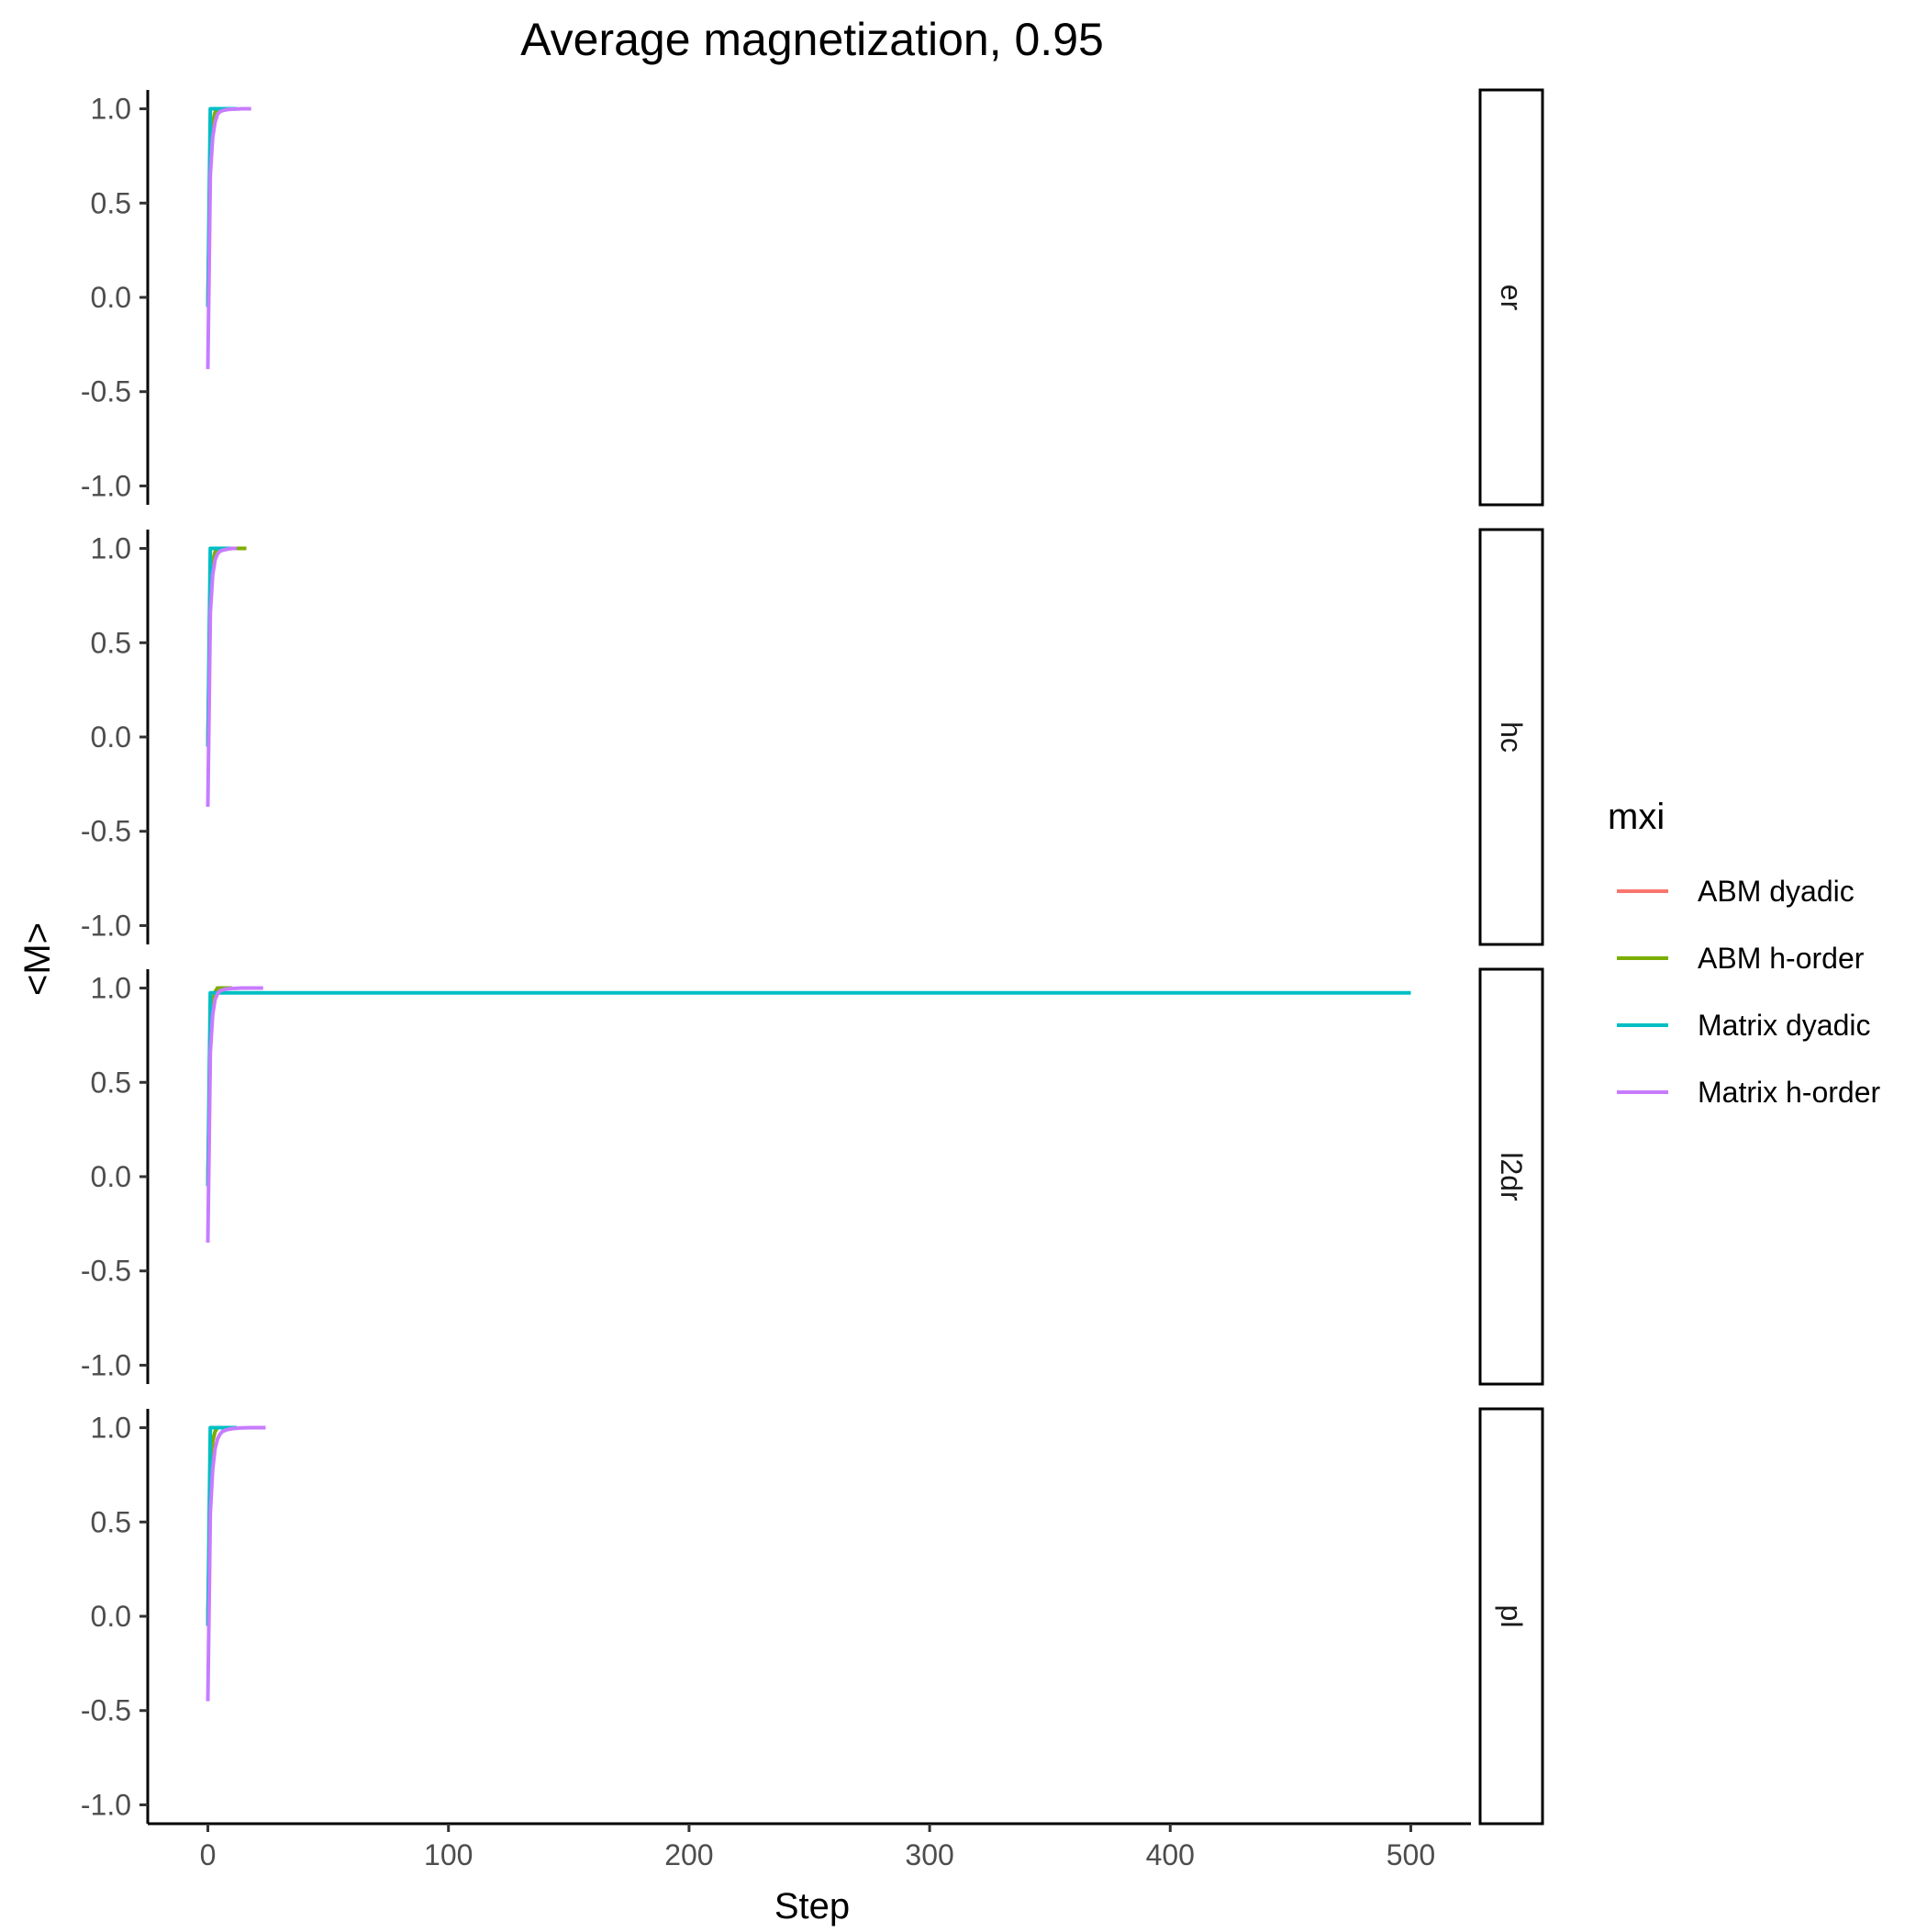 The height and width of the screenshot is (1932, 1927). I want to click on legend-item: ABM dyadic, so click(1736, 891).